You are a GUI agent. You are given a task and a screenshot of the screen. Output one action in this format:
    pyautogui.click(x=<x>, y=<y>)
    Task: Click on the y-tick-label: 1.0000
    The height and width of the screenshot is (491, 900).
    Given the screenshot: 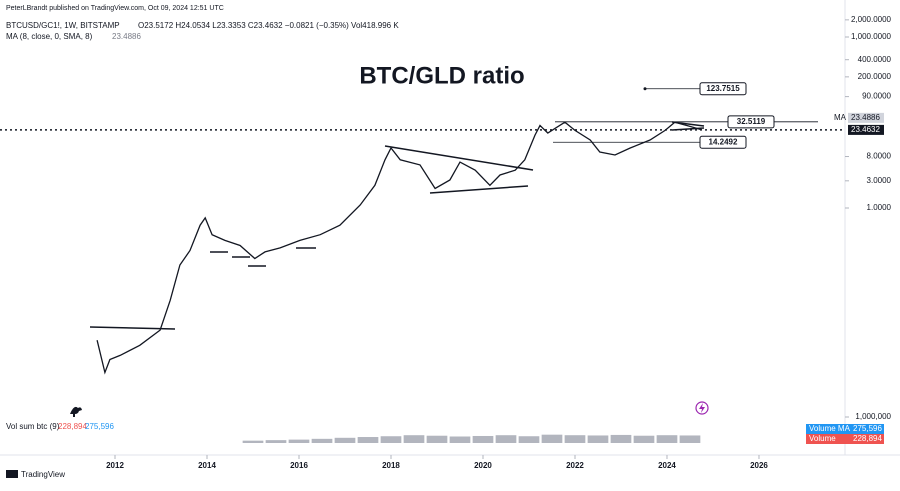 What is the action you would take?
    pyautogui.click(x=879, y=207)
    